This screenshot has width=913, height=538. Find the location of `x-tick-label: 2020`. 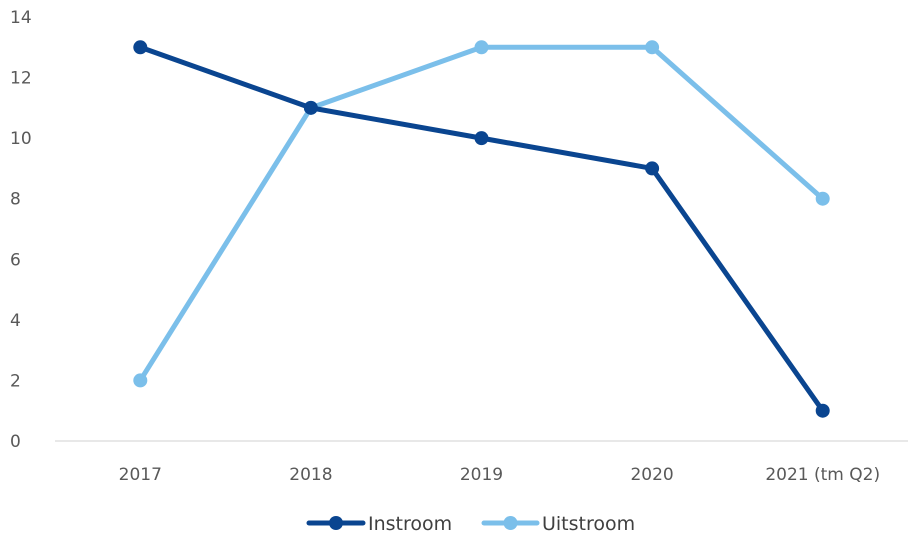

x-tick-label: 2020 is located at coordinates (651, 475).